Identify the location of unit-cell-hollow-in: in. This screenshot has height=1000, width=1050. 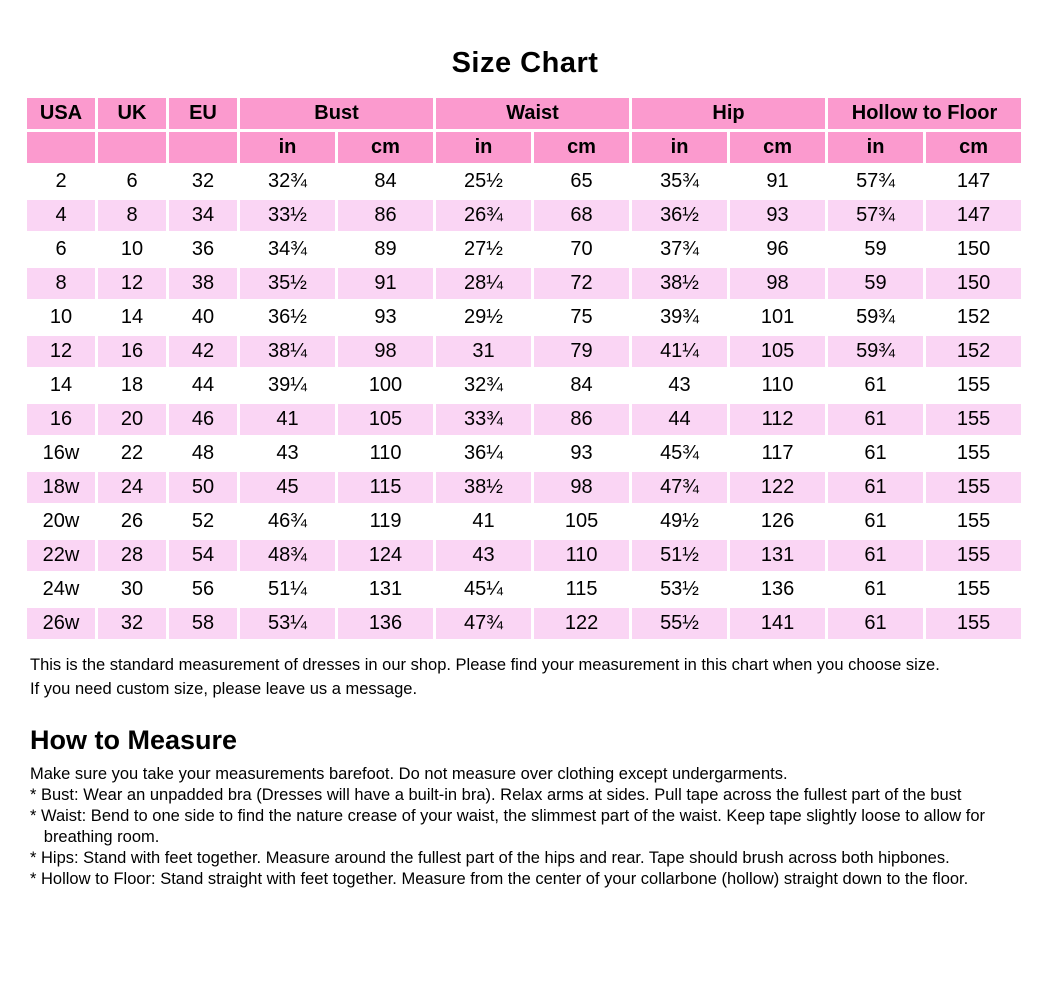
(876, 147).